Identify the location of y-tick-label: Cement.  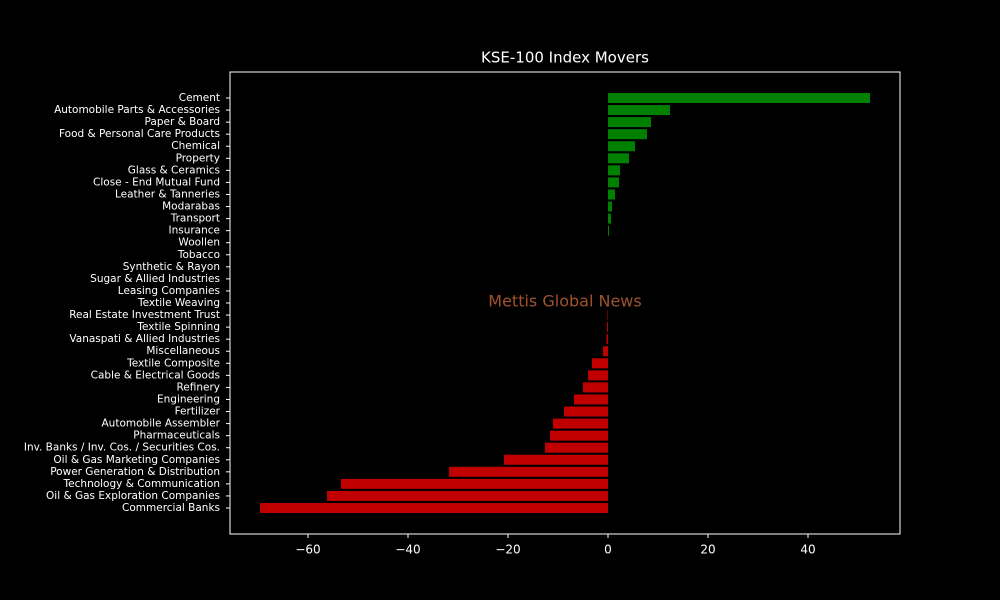
(199, 98).